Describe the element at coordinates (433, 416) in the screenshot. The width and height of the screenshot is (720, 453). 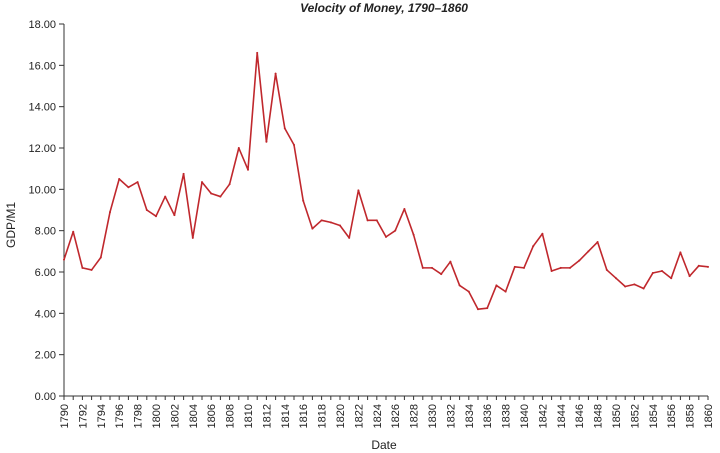
I see `x-tick-label: 1830` at that location.